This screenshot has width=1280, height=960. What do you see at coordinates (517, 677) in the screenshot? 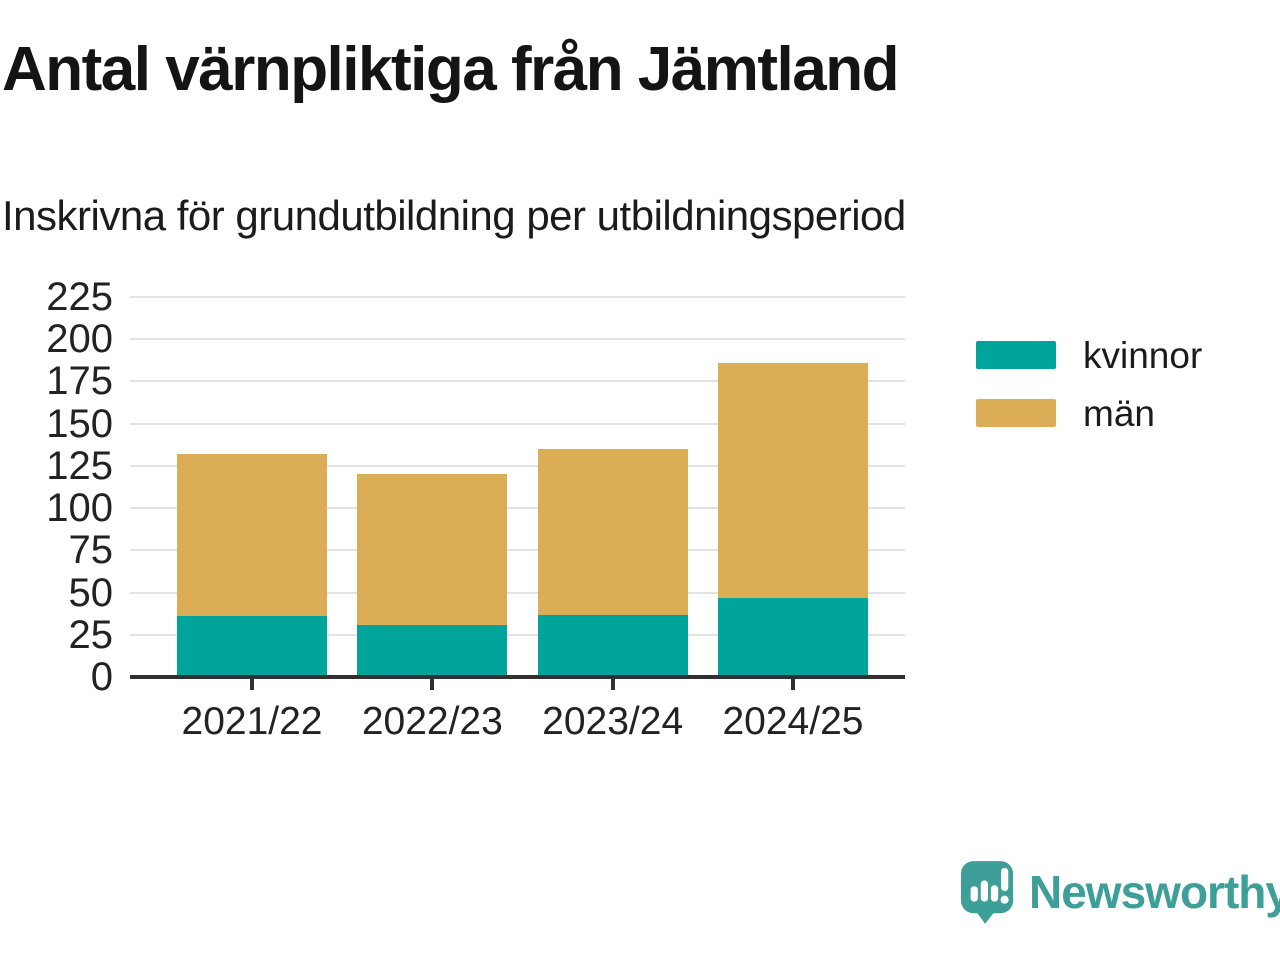
I see `x-axis-line` at bounding box center [517, 677].